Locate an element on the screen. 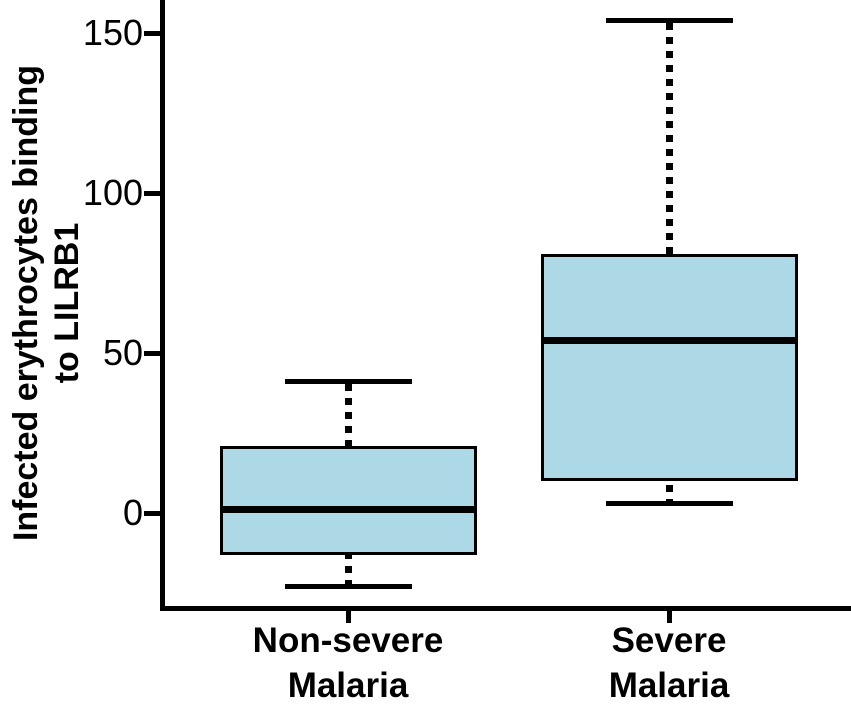  y-axis-title-line2: to LILRB1 is located at coordinates (67, 303).